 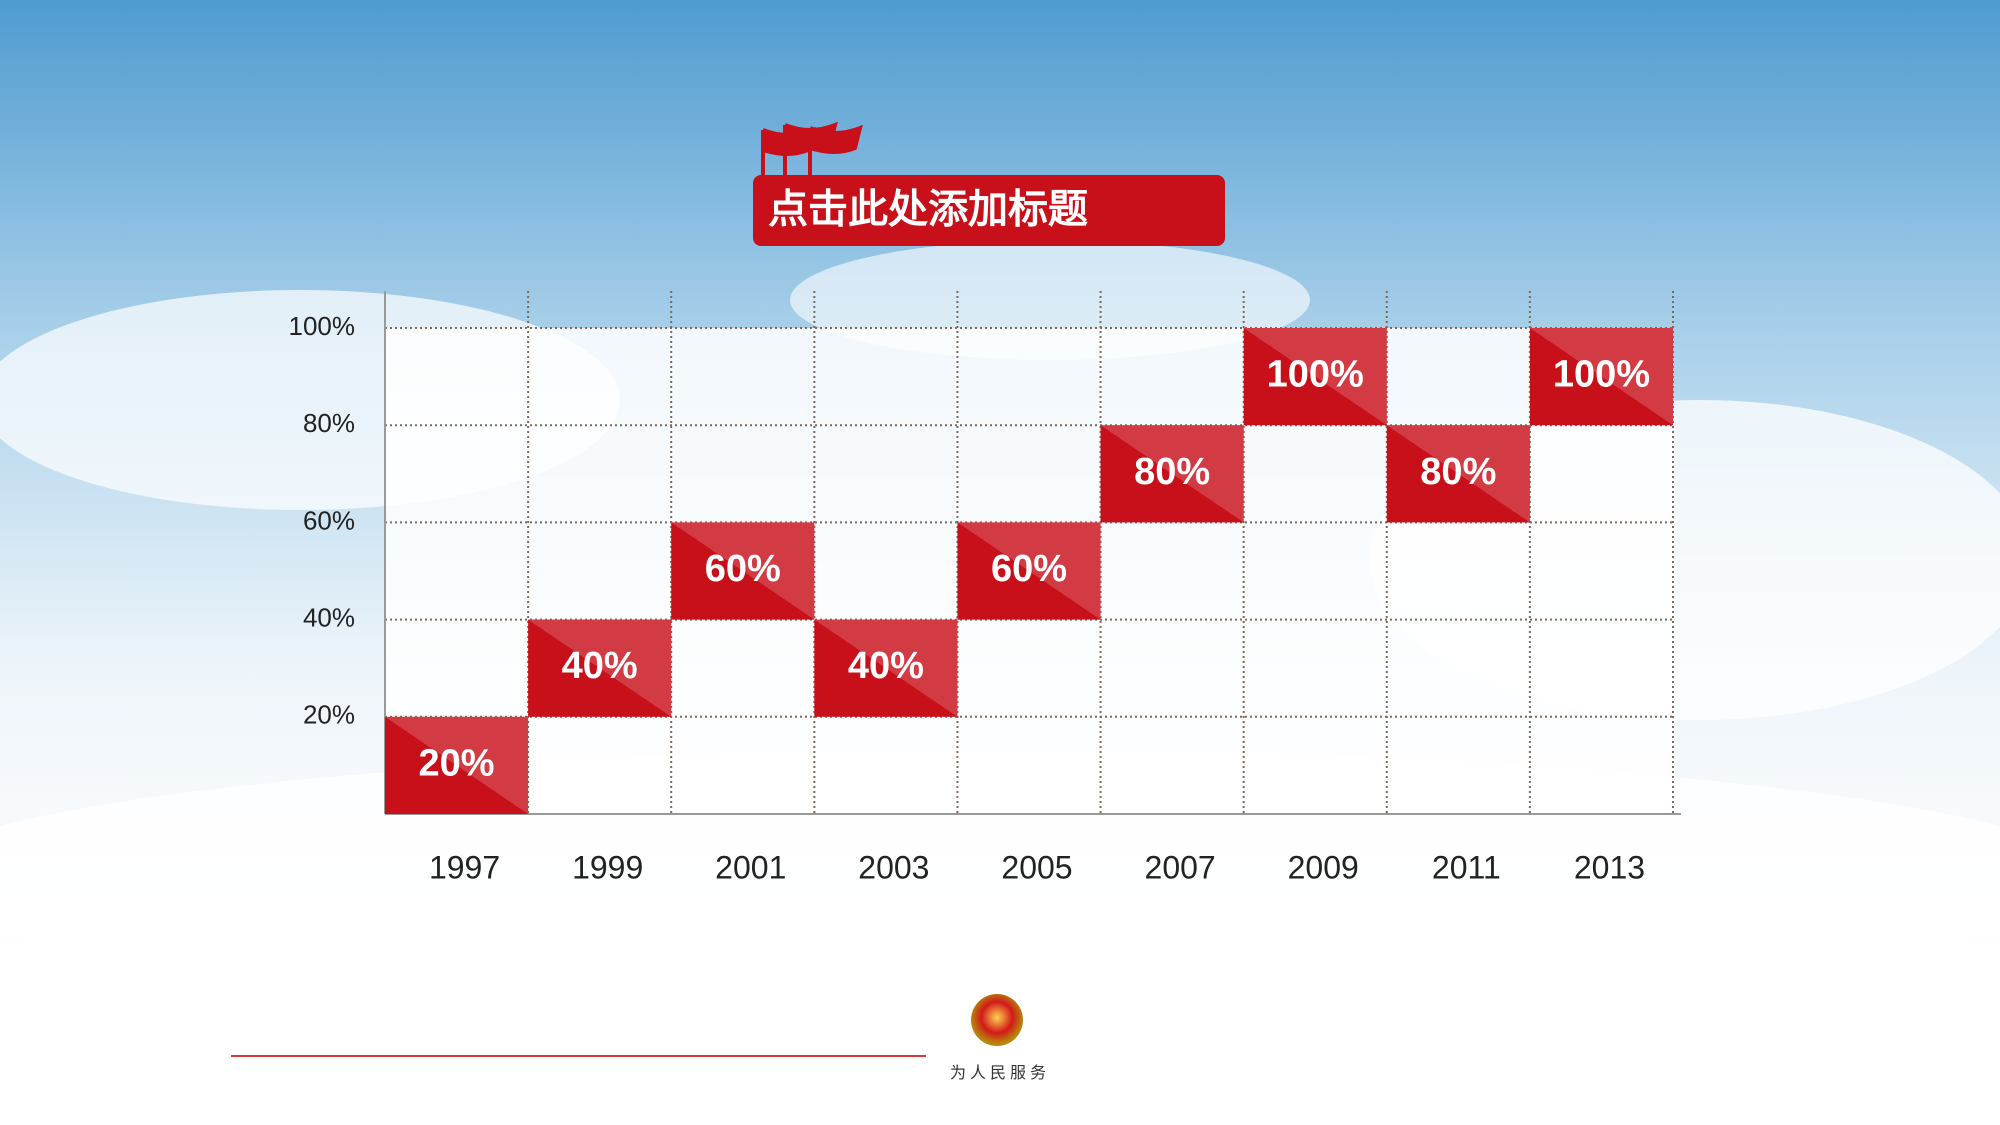 I want to click on x-tick-label: 2011, so click(x=1466, y=867).